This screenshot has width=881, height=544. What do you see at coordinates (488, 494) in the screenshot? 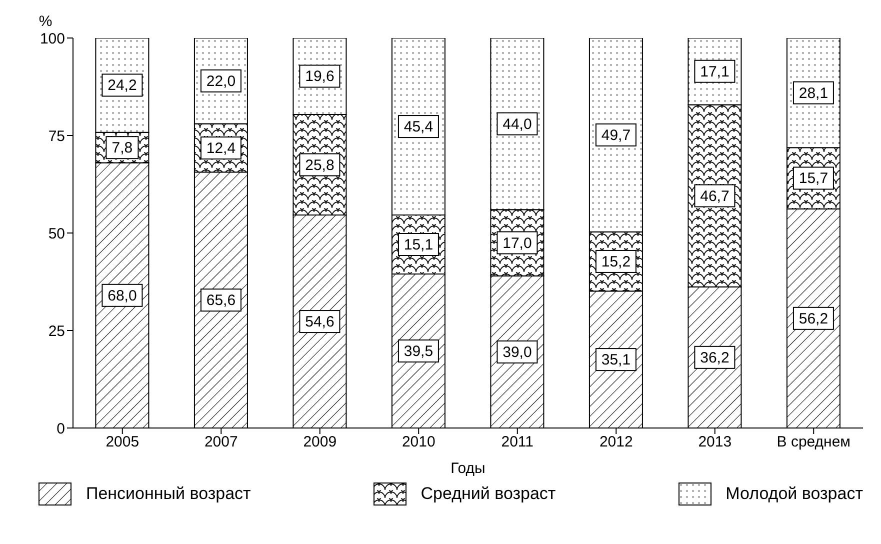
I see `legend-label: Средний возраст` at bounding box center [488, 494].